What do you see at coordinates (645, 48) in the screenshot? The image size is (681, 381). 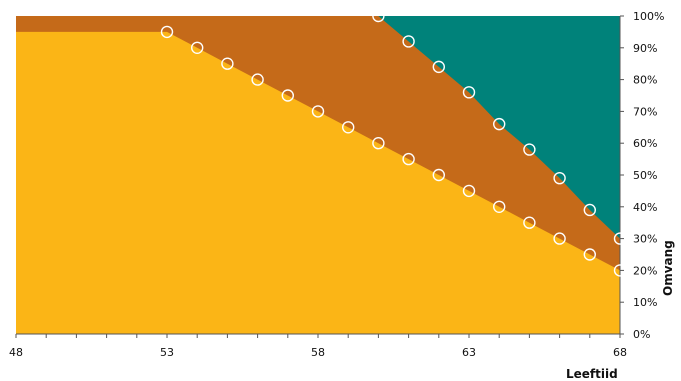 I see `y-tick-label: 90%` at bounding box center [645, 48].